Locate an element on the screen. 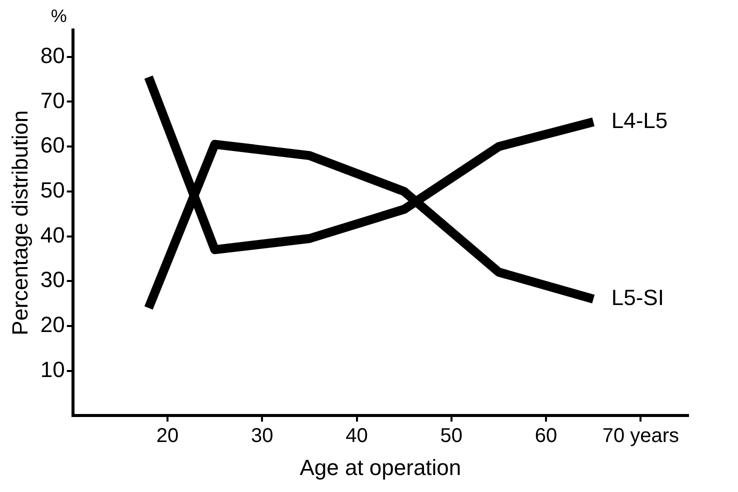 The height and width of the screenshot is (492, 738). y-axis-title: Percentage distribution is located at coordinates (19, 223).